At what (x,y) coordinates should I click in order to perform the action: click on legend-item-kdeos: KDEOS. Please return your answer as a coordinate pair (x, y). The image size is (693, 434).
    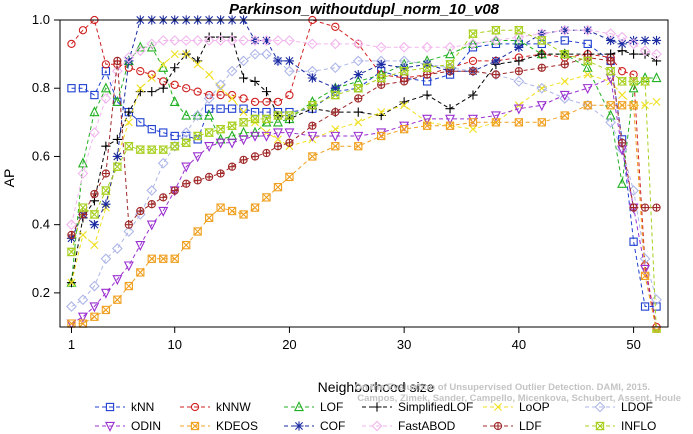
    Looking at the image, I should click on (219, 426).